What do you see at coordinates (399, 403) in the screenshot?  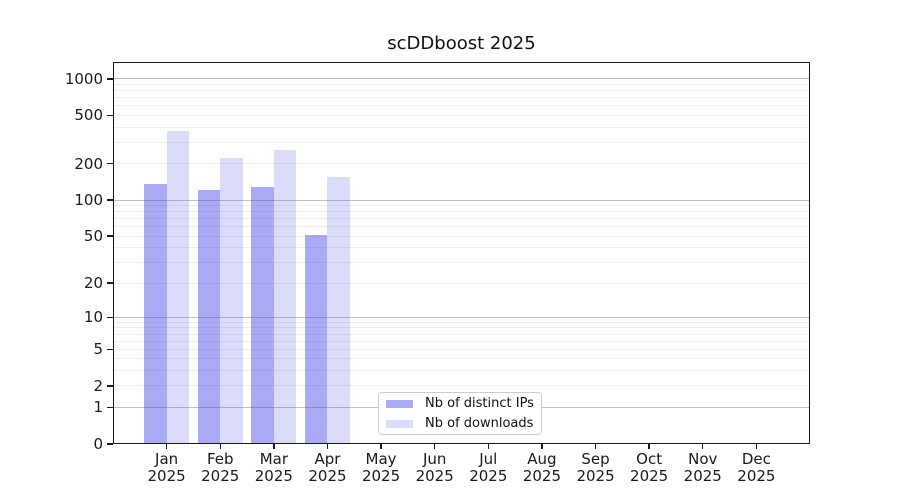 I see `legend-swatch-distinct-ips` at bounding box center [399, 403].